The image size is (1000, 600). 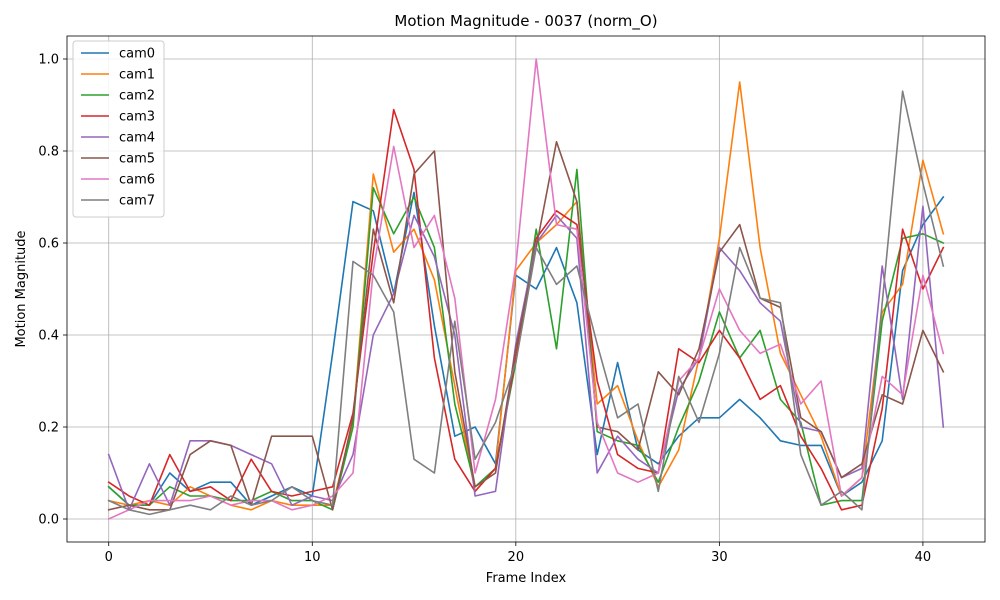 I want to click on y-tick-label: 0.6, so click(x=48, y=244).